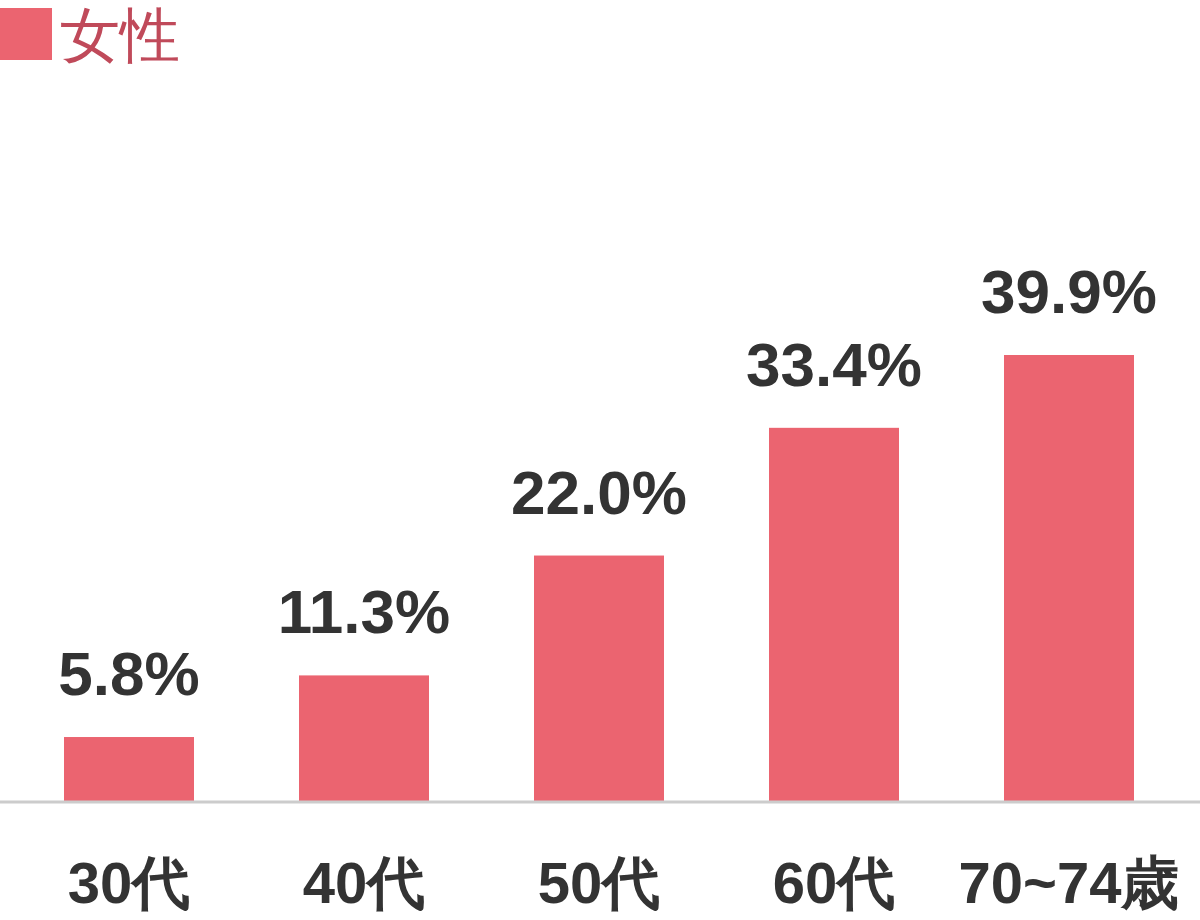 The image size is (1200, 920). What do you see at coordinates (364, 882) in the screenshot?
I see `x-tick-label: 40代` at bounding box center [364, 882].